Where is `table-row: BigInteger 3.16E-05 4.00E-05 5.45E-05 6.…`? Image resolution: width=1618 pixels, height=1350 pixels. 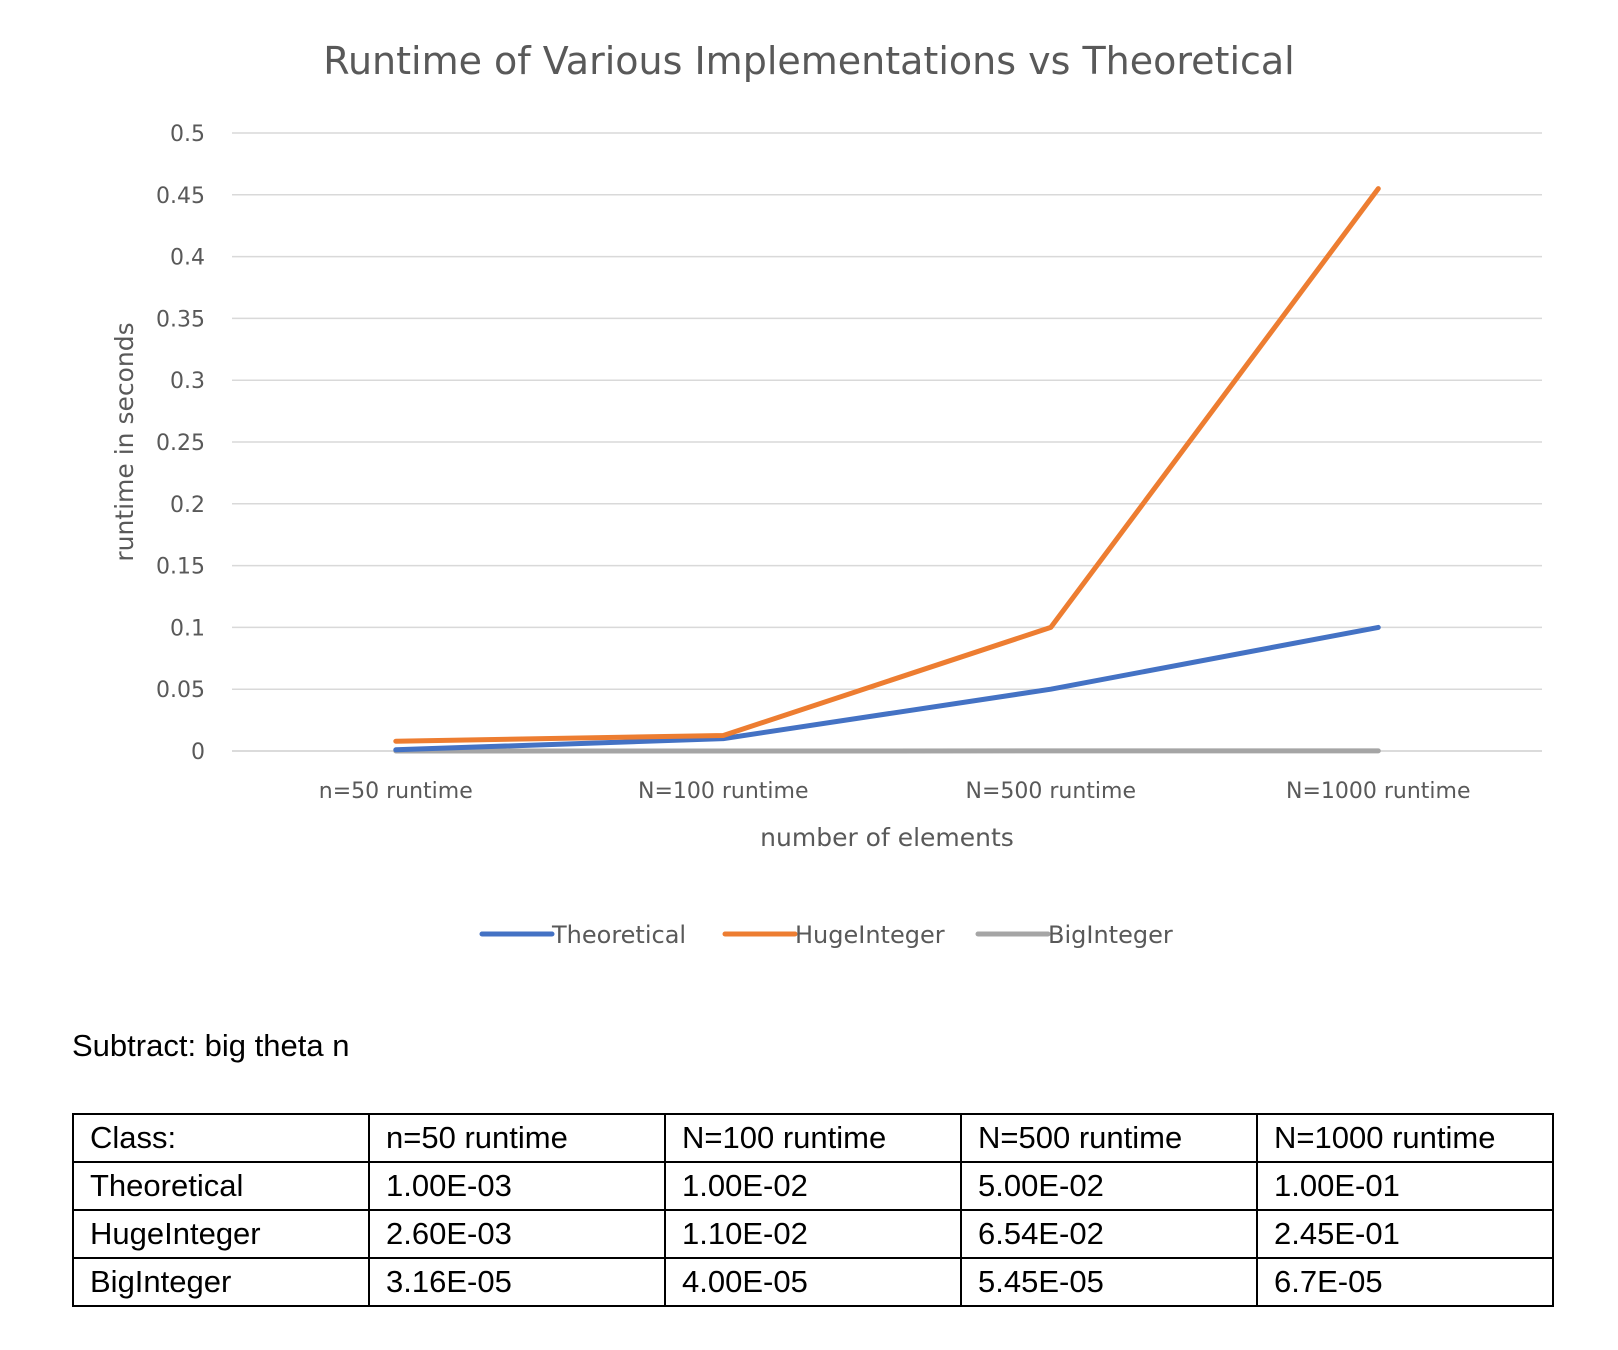
table-row: BigInteger 3.16E-05 4.00E-05 5.45E-05 6.… is located at coordinates (813, 1282).